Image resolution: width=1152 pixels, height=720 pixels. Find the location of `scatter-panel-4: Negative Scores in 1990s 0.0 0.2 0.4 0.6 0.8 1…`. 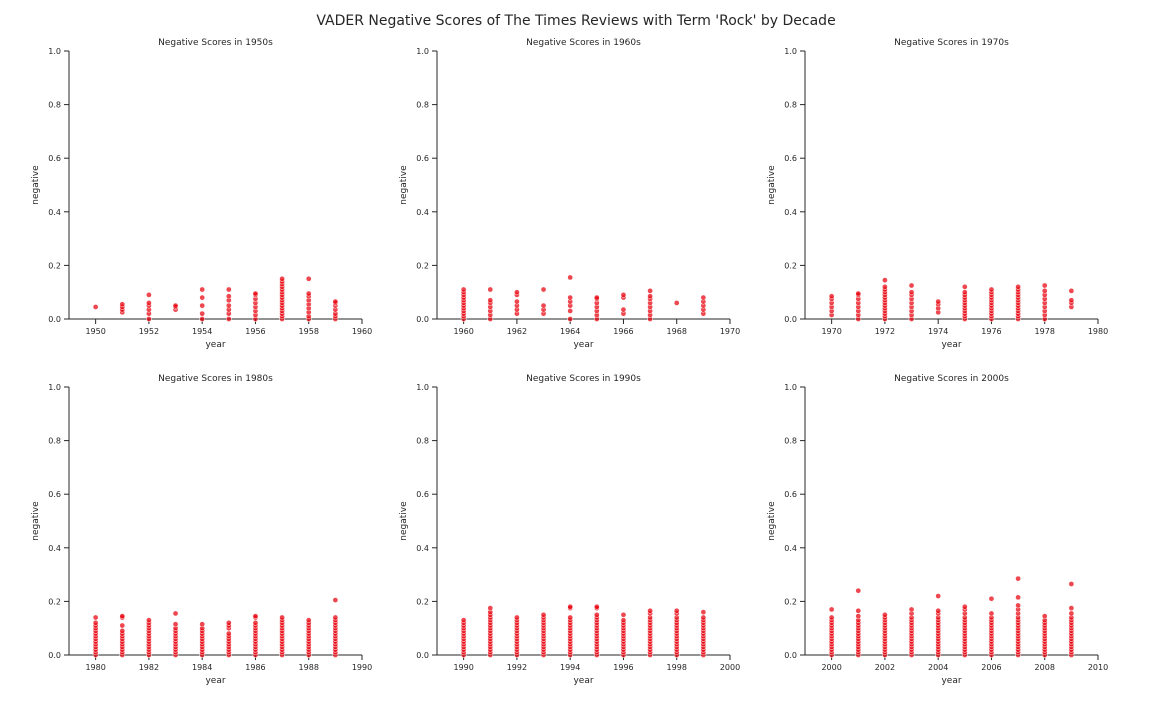

scatter-panel-4: Negative Scores in 1990s 0.0 0.2 0.4 0.6 0.8 1… is located at coordinates (569, 530).